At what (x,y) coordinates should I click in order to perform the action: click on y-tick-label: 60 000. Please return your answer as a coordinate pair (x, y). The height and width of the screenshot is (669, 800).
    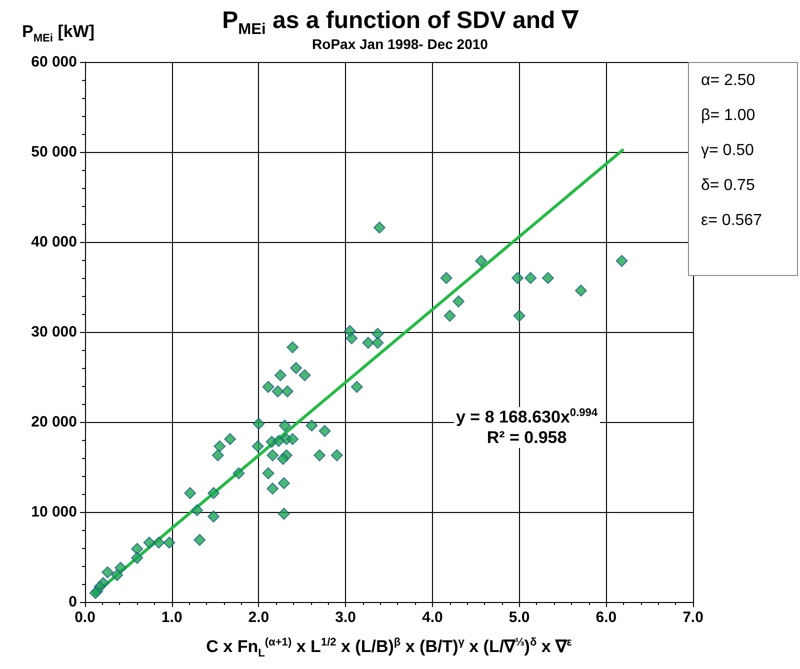
    Looking at the image, I should click on (54, 62).